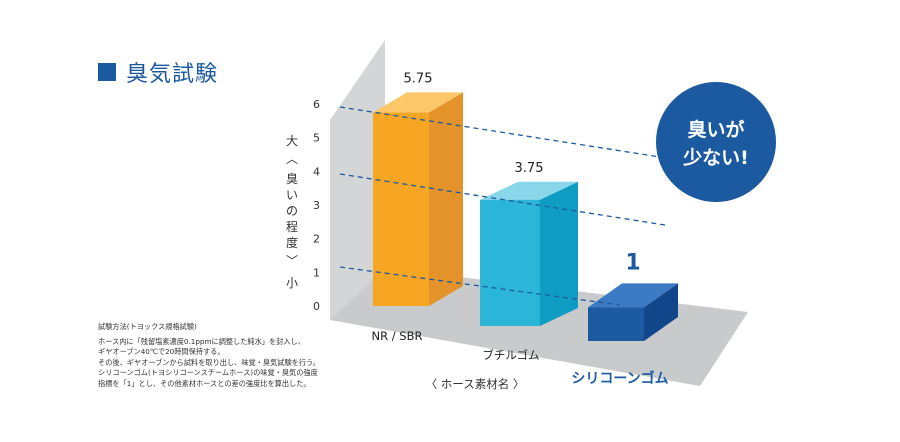 This screenshot has width=900, height=442. I want to click on method-line: ホース内に「残留塩素濃度0.1ppmに調整した純水」を封入し、, so click(201, 341).